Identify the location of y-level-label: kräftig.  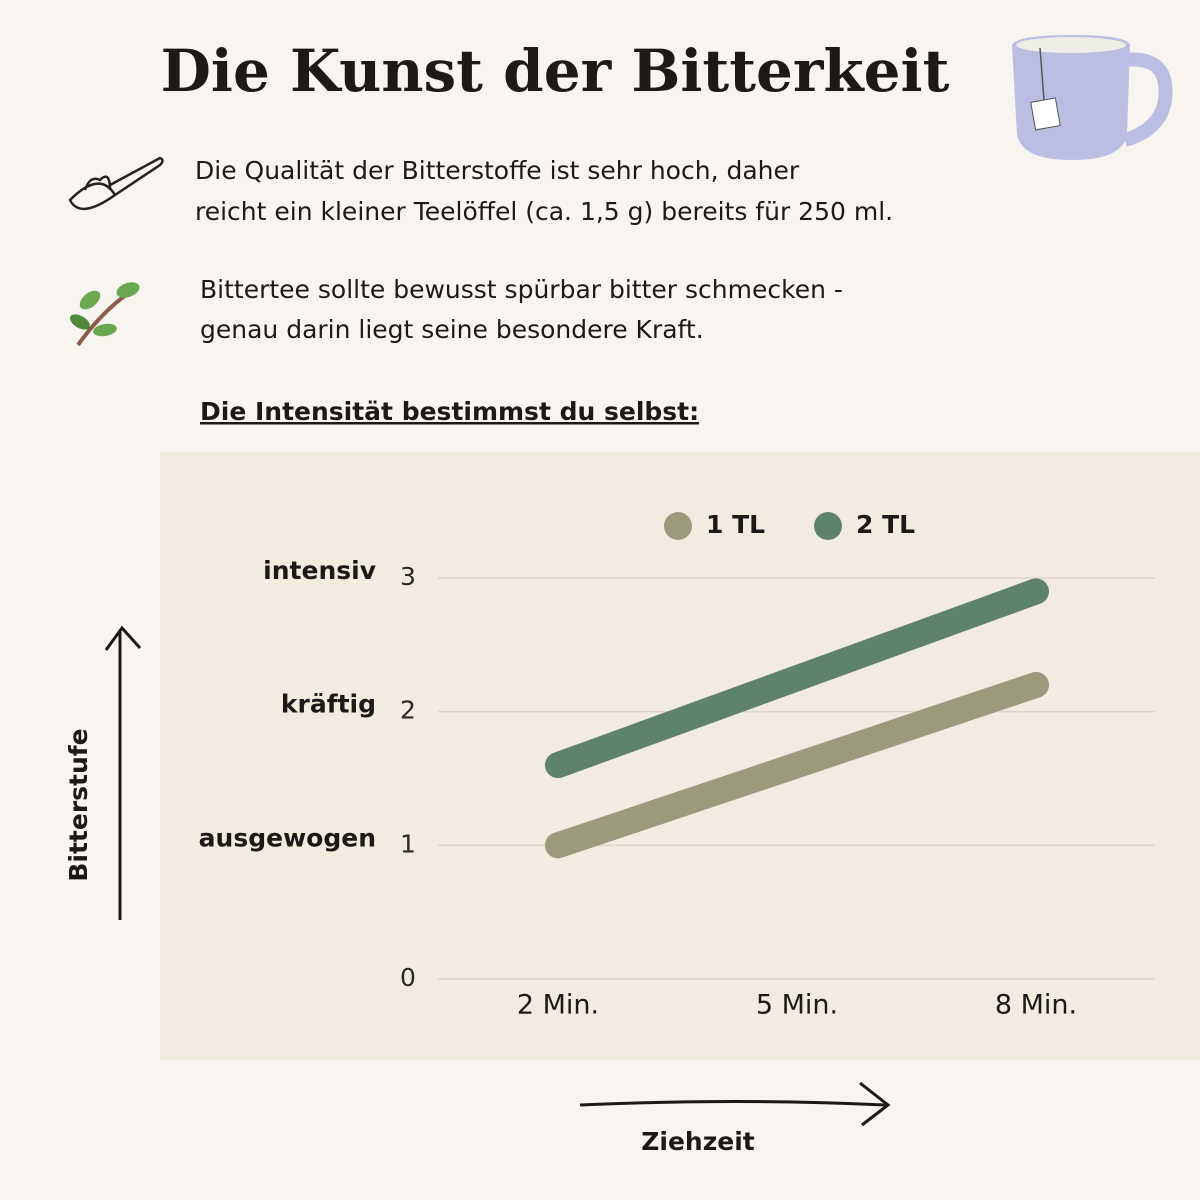
(328, 704).